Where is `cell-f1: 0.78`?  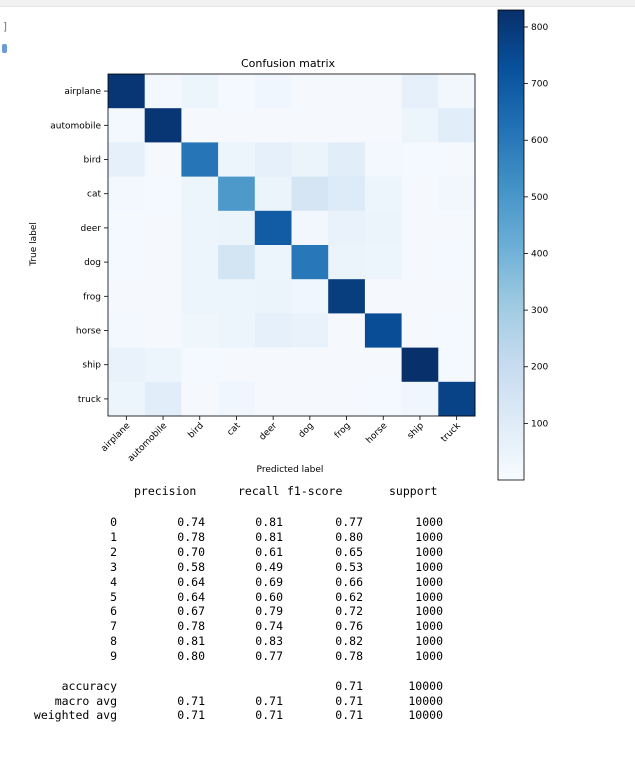
cell-f1: 0.78 is located at coordinates (349, 656).